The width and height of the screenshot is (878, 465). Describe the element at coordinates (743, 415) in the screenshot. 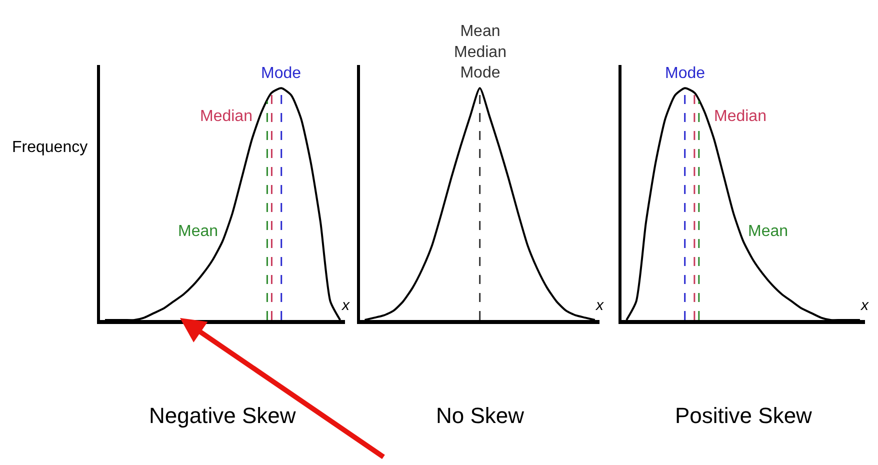

I see `text: Positive Skew` at that location.